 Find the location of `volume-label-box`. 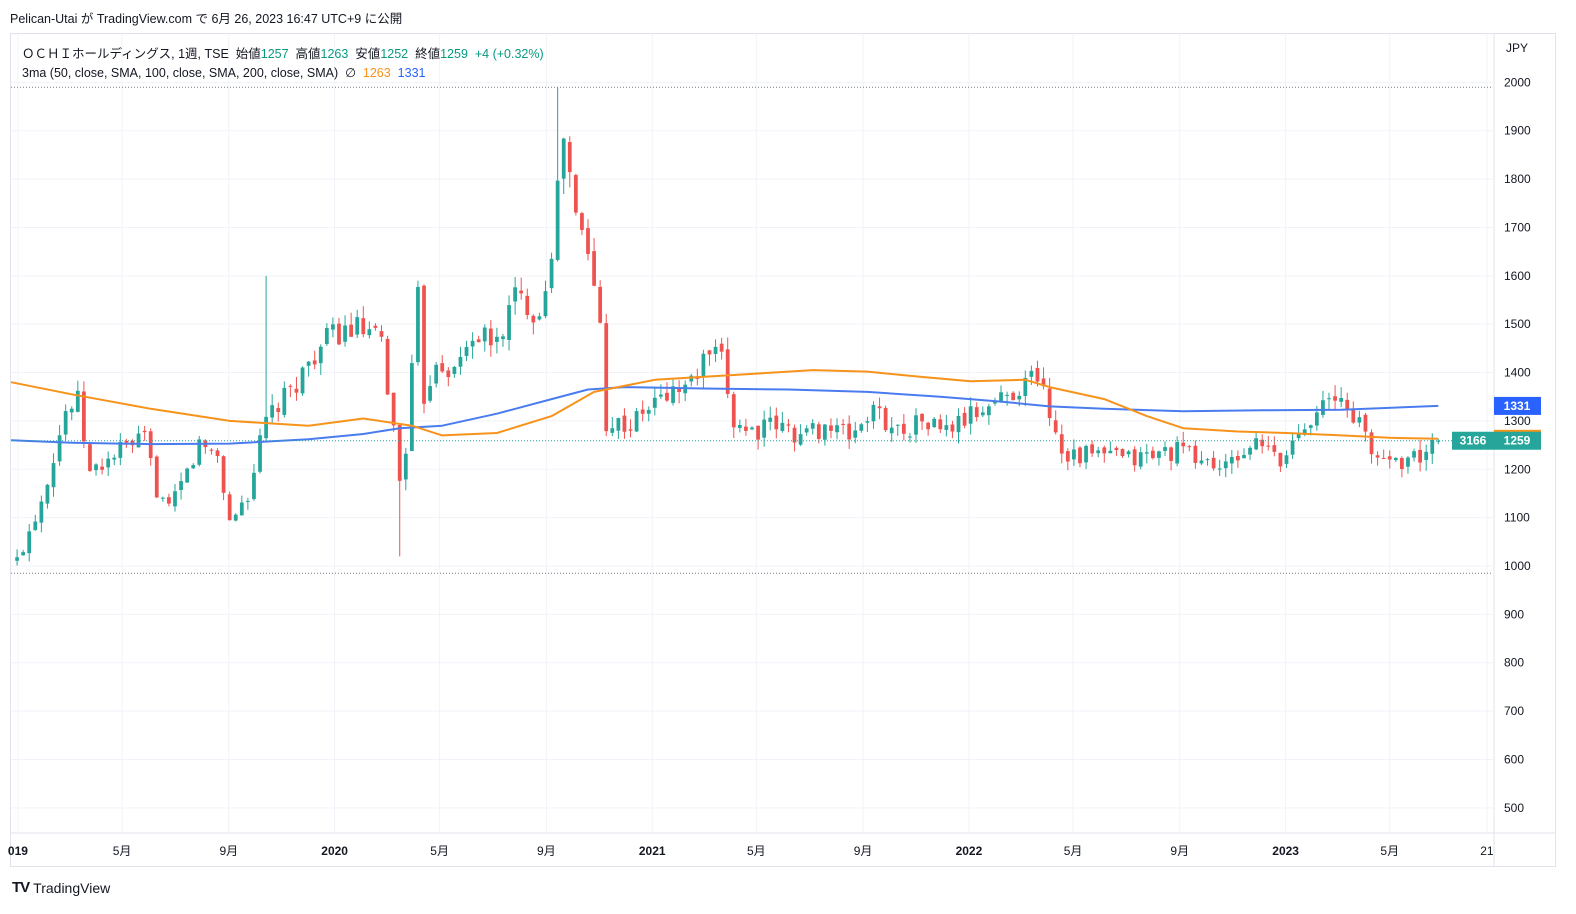

volume-label-box is located at coordinates (1473, 440).